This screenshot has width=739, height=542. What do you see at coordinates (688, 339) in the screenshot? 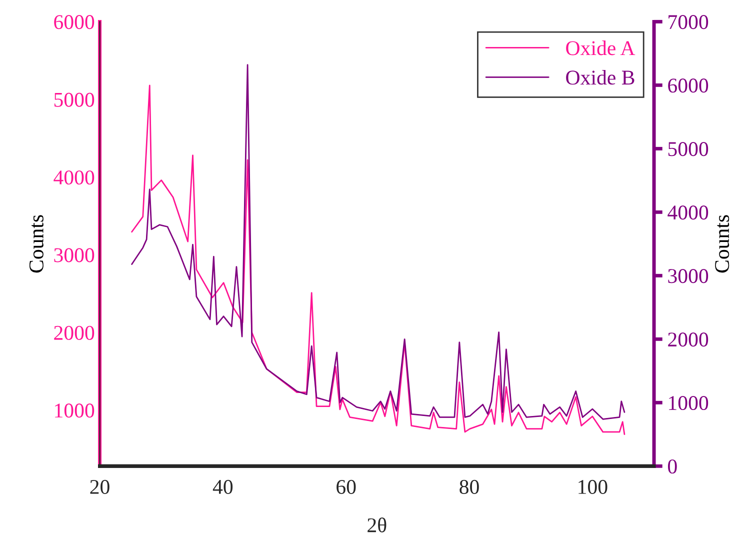
I see `y2-tick-label: 2000` at bounding box center [688, 339].